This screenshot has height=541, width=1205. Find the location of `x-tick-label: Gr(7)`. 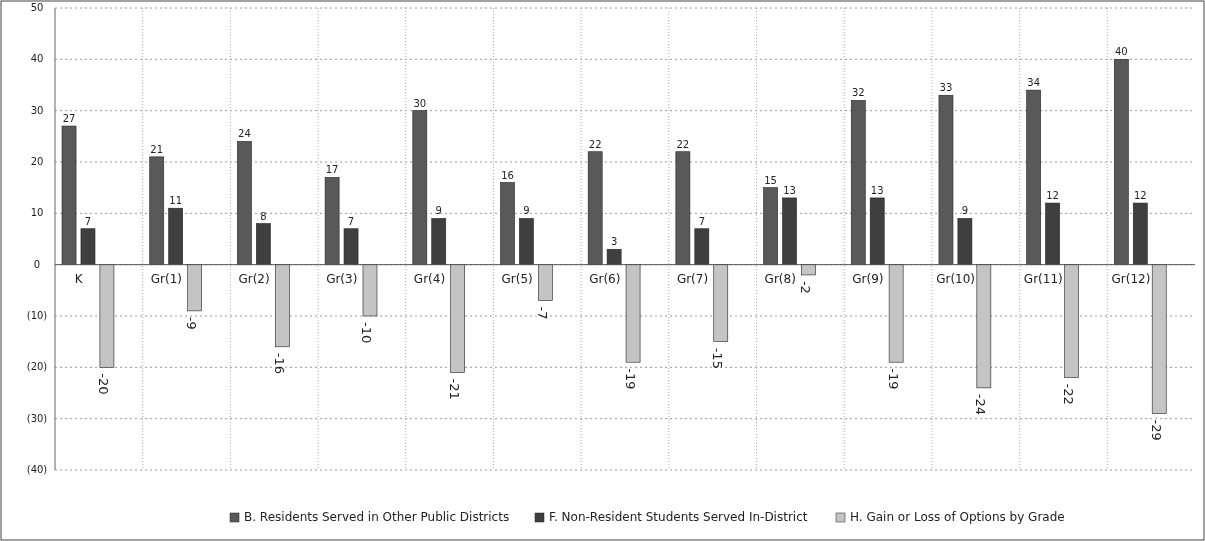

x-tick-label: Gr(7) is located at coordinates (692, 278).